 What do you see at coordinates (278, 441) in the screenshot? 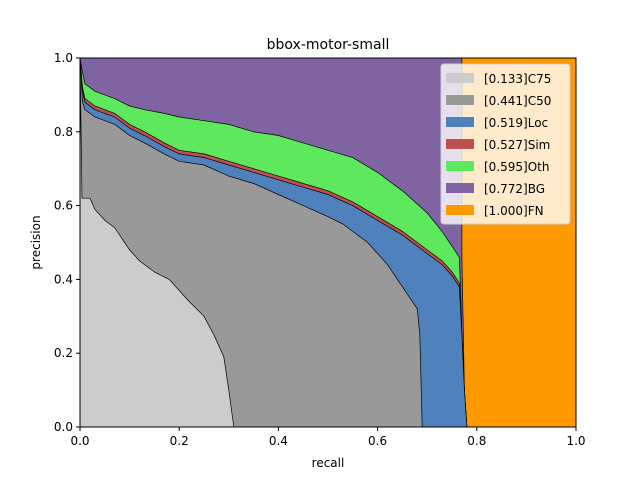
I see `x-tick-label: 0.4` at bounding box center [278, 441].